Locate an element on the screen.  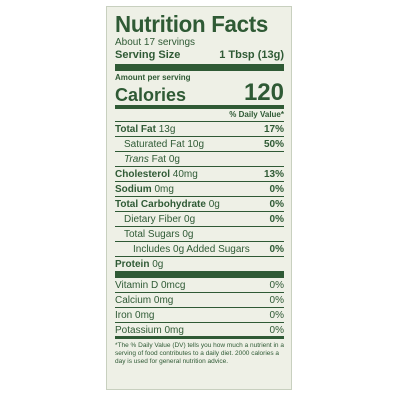
nutrient-dv: 13% is located at coordinates (273, 174).